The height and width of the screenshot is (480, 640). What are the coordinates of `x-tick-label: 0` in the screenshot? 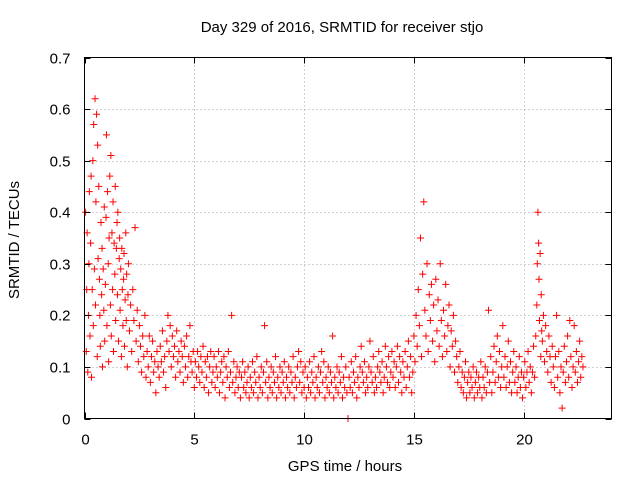 It's located at (85, 440).